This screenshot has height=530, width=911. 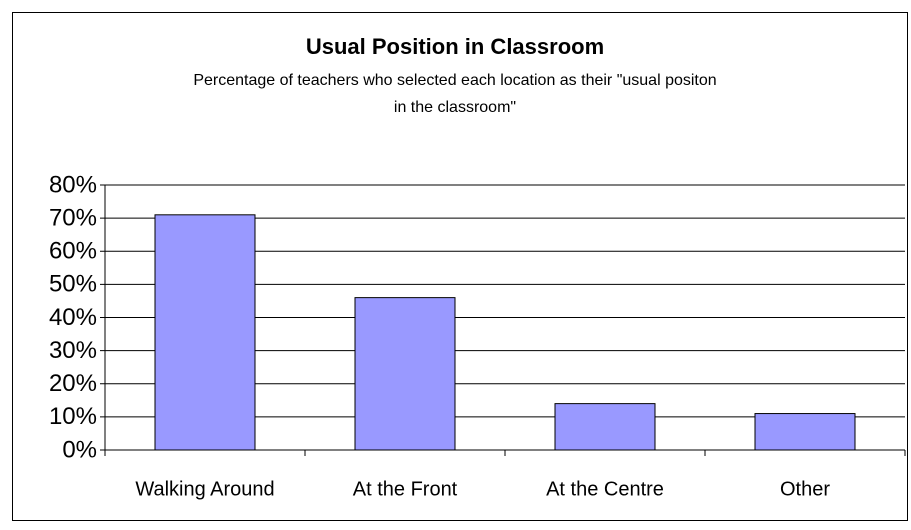 I want to click on y-tick-label: 10%, so click(x=73, y=416).